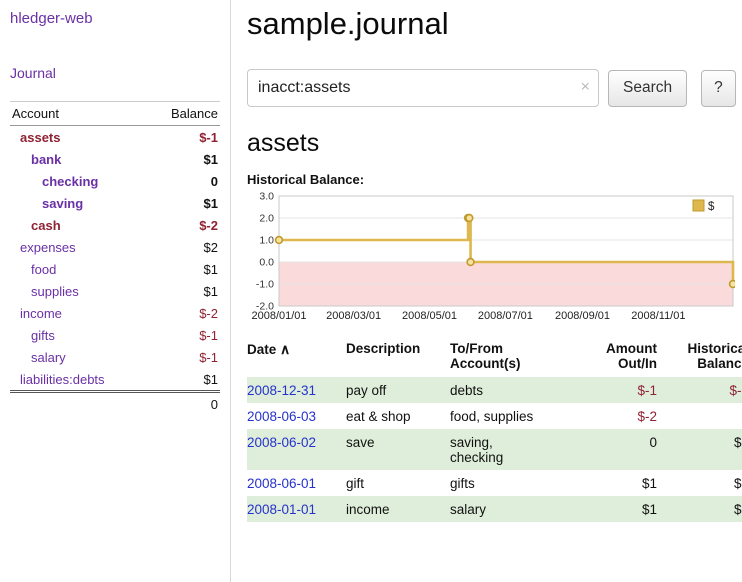 The image size is (742, 582). I want to click on account-link: bank, so click(46, 159).